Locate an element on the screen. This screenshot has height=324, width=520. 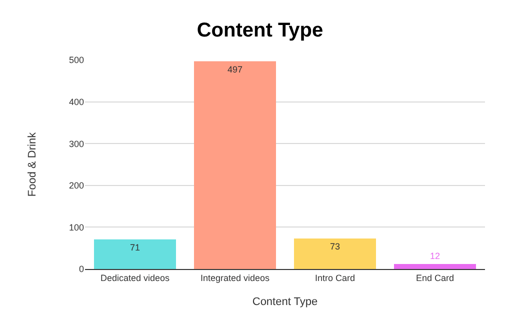
x-axis-title: Content Type is located at coordinates (285, 302).